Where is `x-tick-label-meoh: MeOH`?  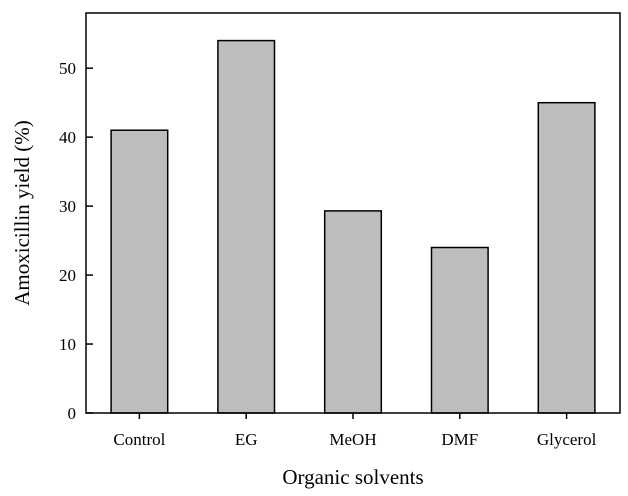 x-tick-label-meoh: MeOH is located at coordinates (352, 439).